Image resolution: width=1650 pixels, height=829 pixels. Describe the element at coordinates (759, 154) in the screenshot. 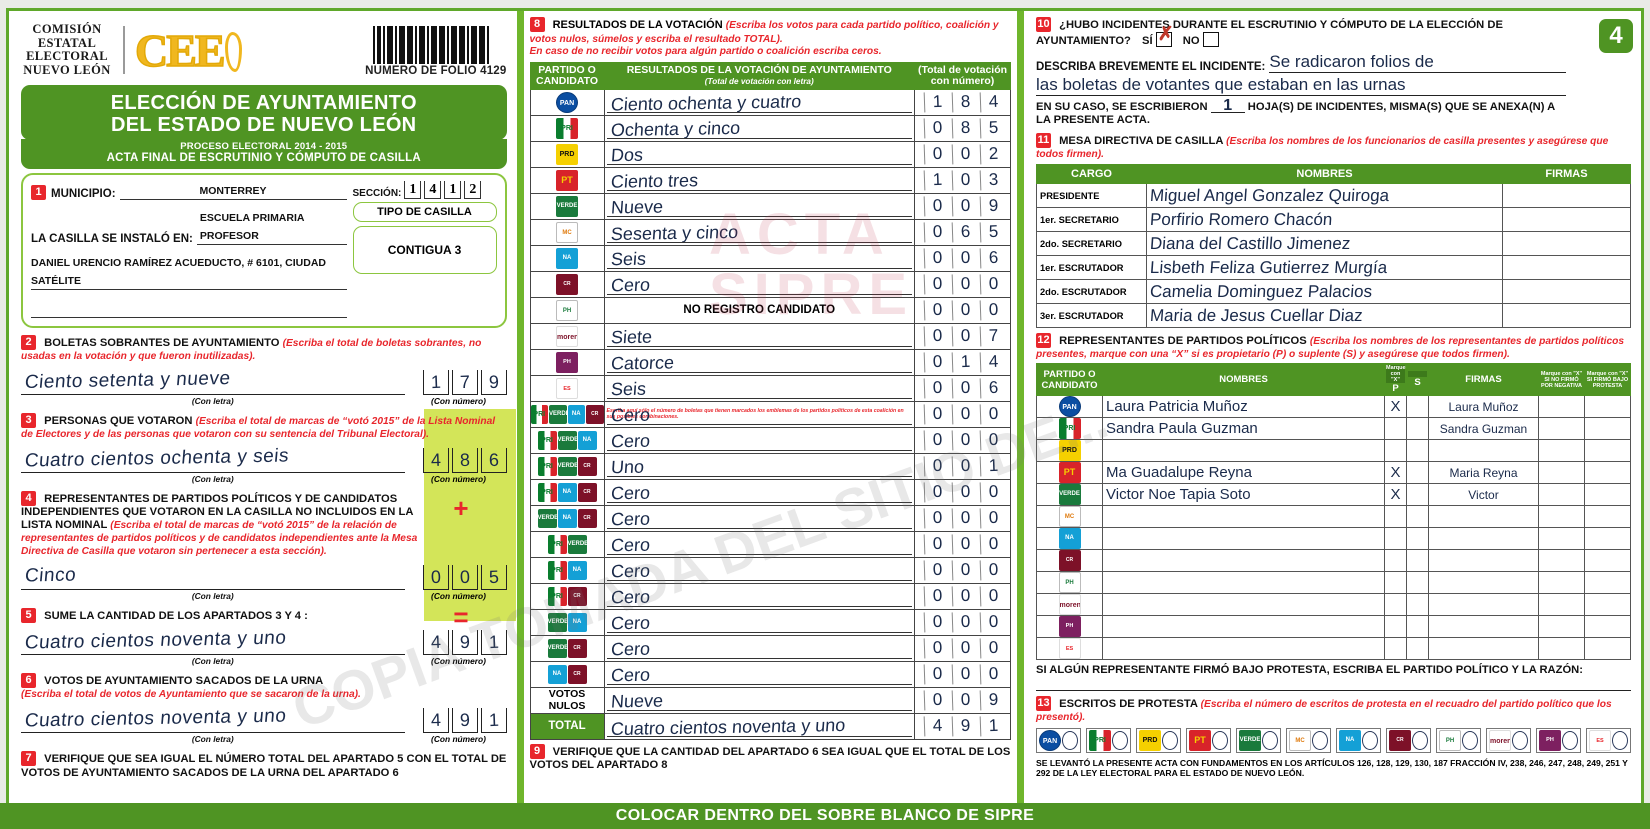

I see `votes-letra-cell: Dos` at that location.